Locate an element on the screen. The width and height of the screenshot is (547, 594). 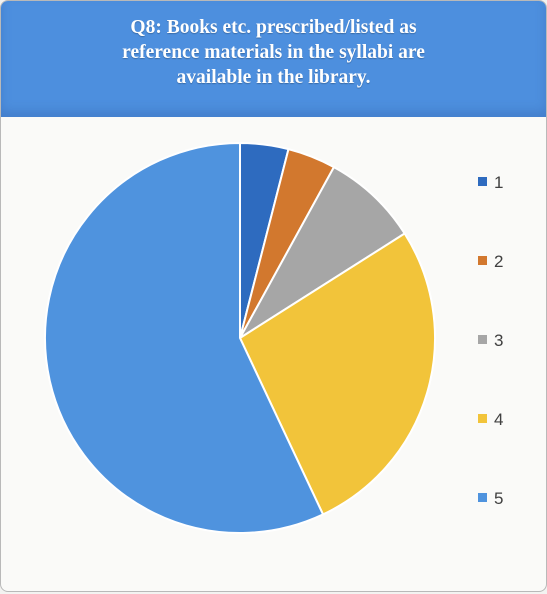
chart-title-line-3: available in the library. is located at coordinates (273, 77).